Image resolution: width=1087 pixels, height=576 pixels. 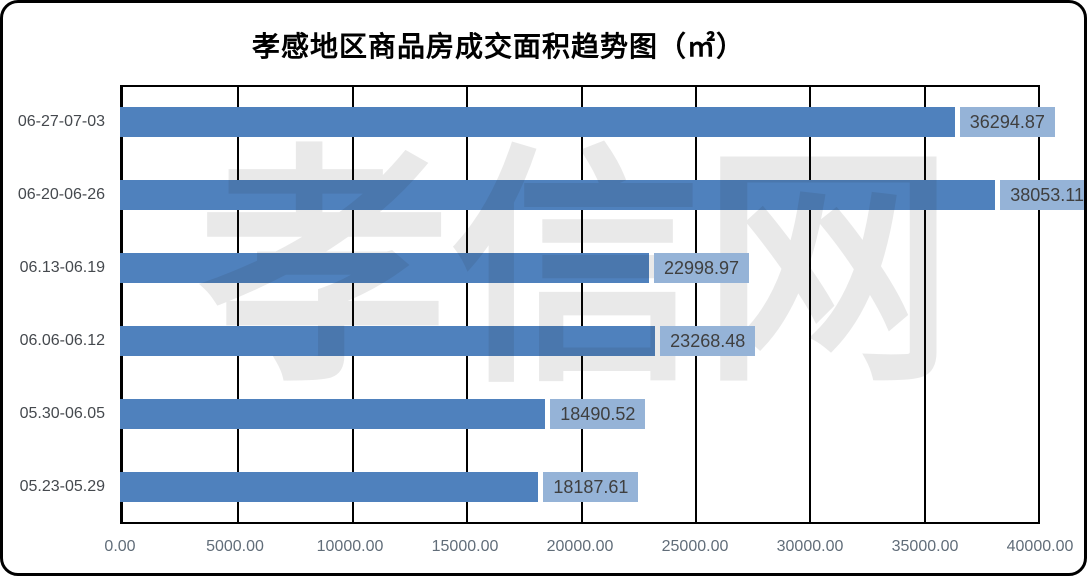 I want to click on x-tick-label: 20000.00, so click(x=580, y=546).